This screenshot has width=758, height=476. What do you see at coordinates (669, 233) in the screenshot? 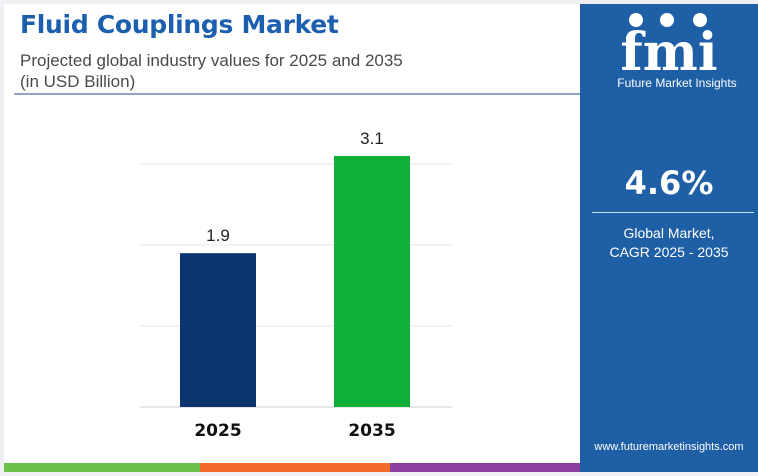
I see `cagr-label-line-1: Global Market,` at bounding box center [669, 233].